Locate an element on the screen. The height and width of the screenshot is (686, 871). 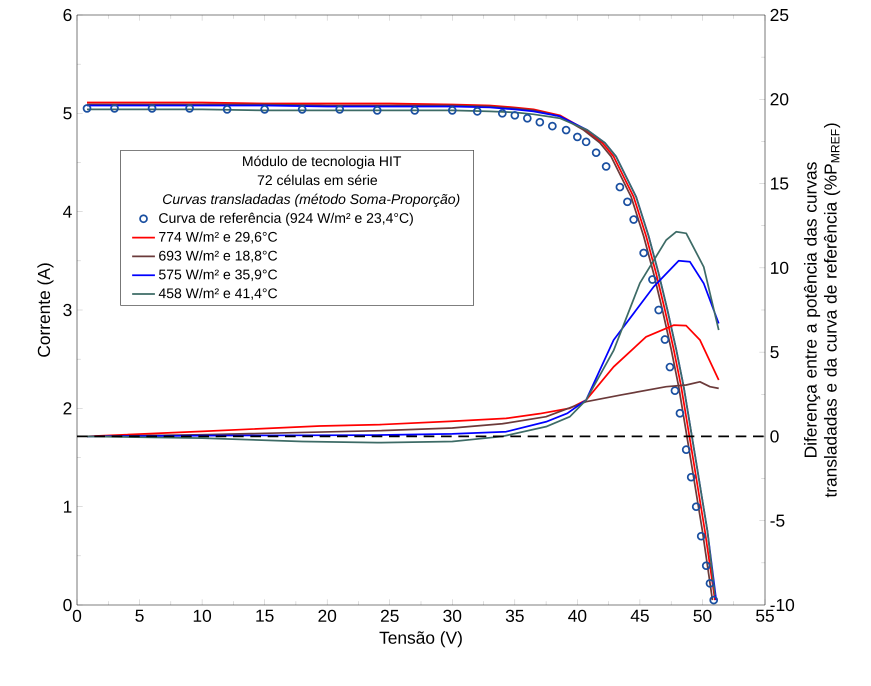
legend-label: Curva de referência (924 W/m² e 23,4°C) is located at coordinates (286, 219).